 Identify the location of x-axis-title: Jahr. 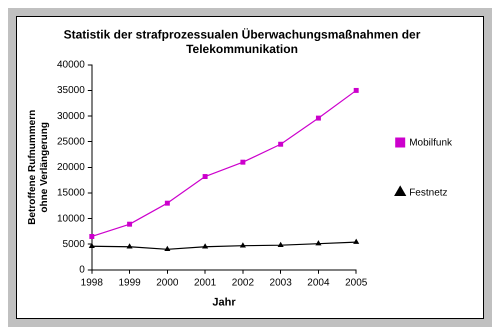
(224, 302).